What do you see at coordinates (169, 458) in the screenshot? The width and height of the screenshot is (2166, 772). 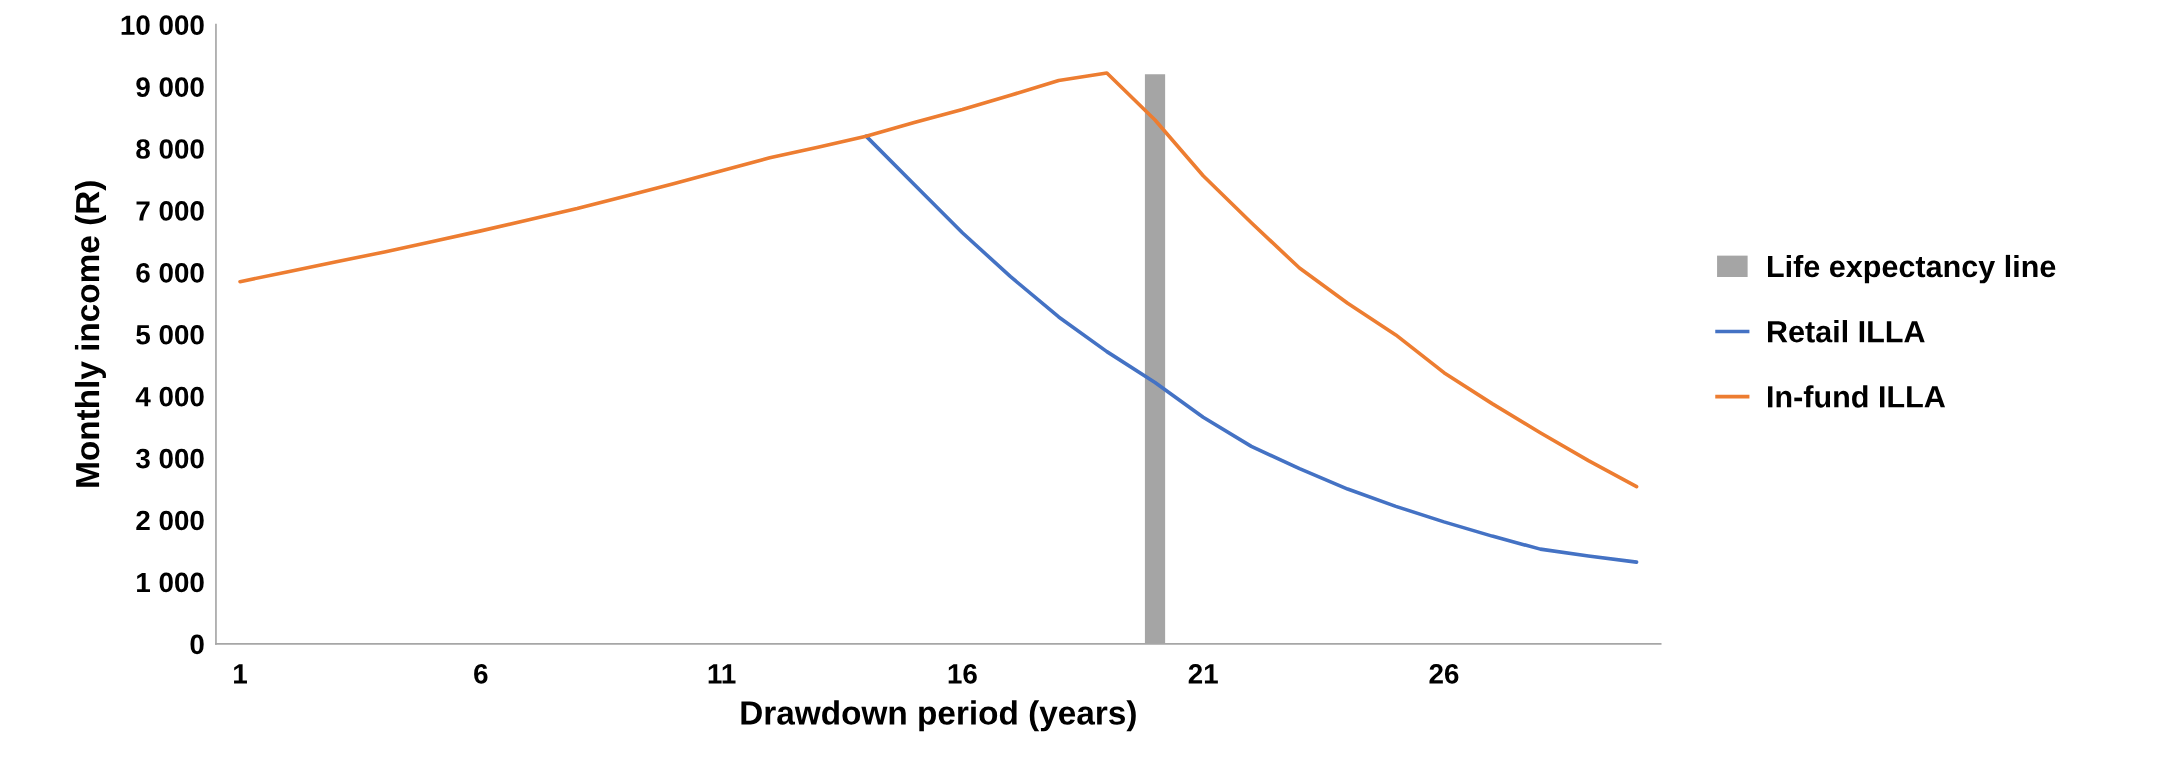 I see `y-tick-label: 3 000` at bounding box center [169, 458].